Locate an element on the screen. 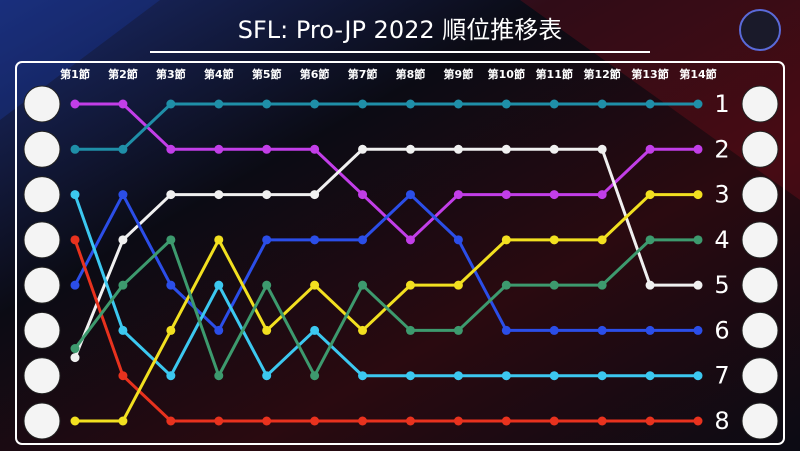 This screenshot has height=451, width=800. y-tick-label: 4 is located at coordinates (721, 240).